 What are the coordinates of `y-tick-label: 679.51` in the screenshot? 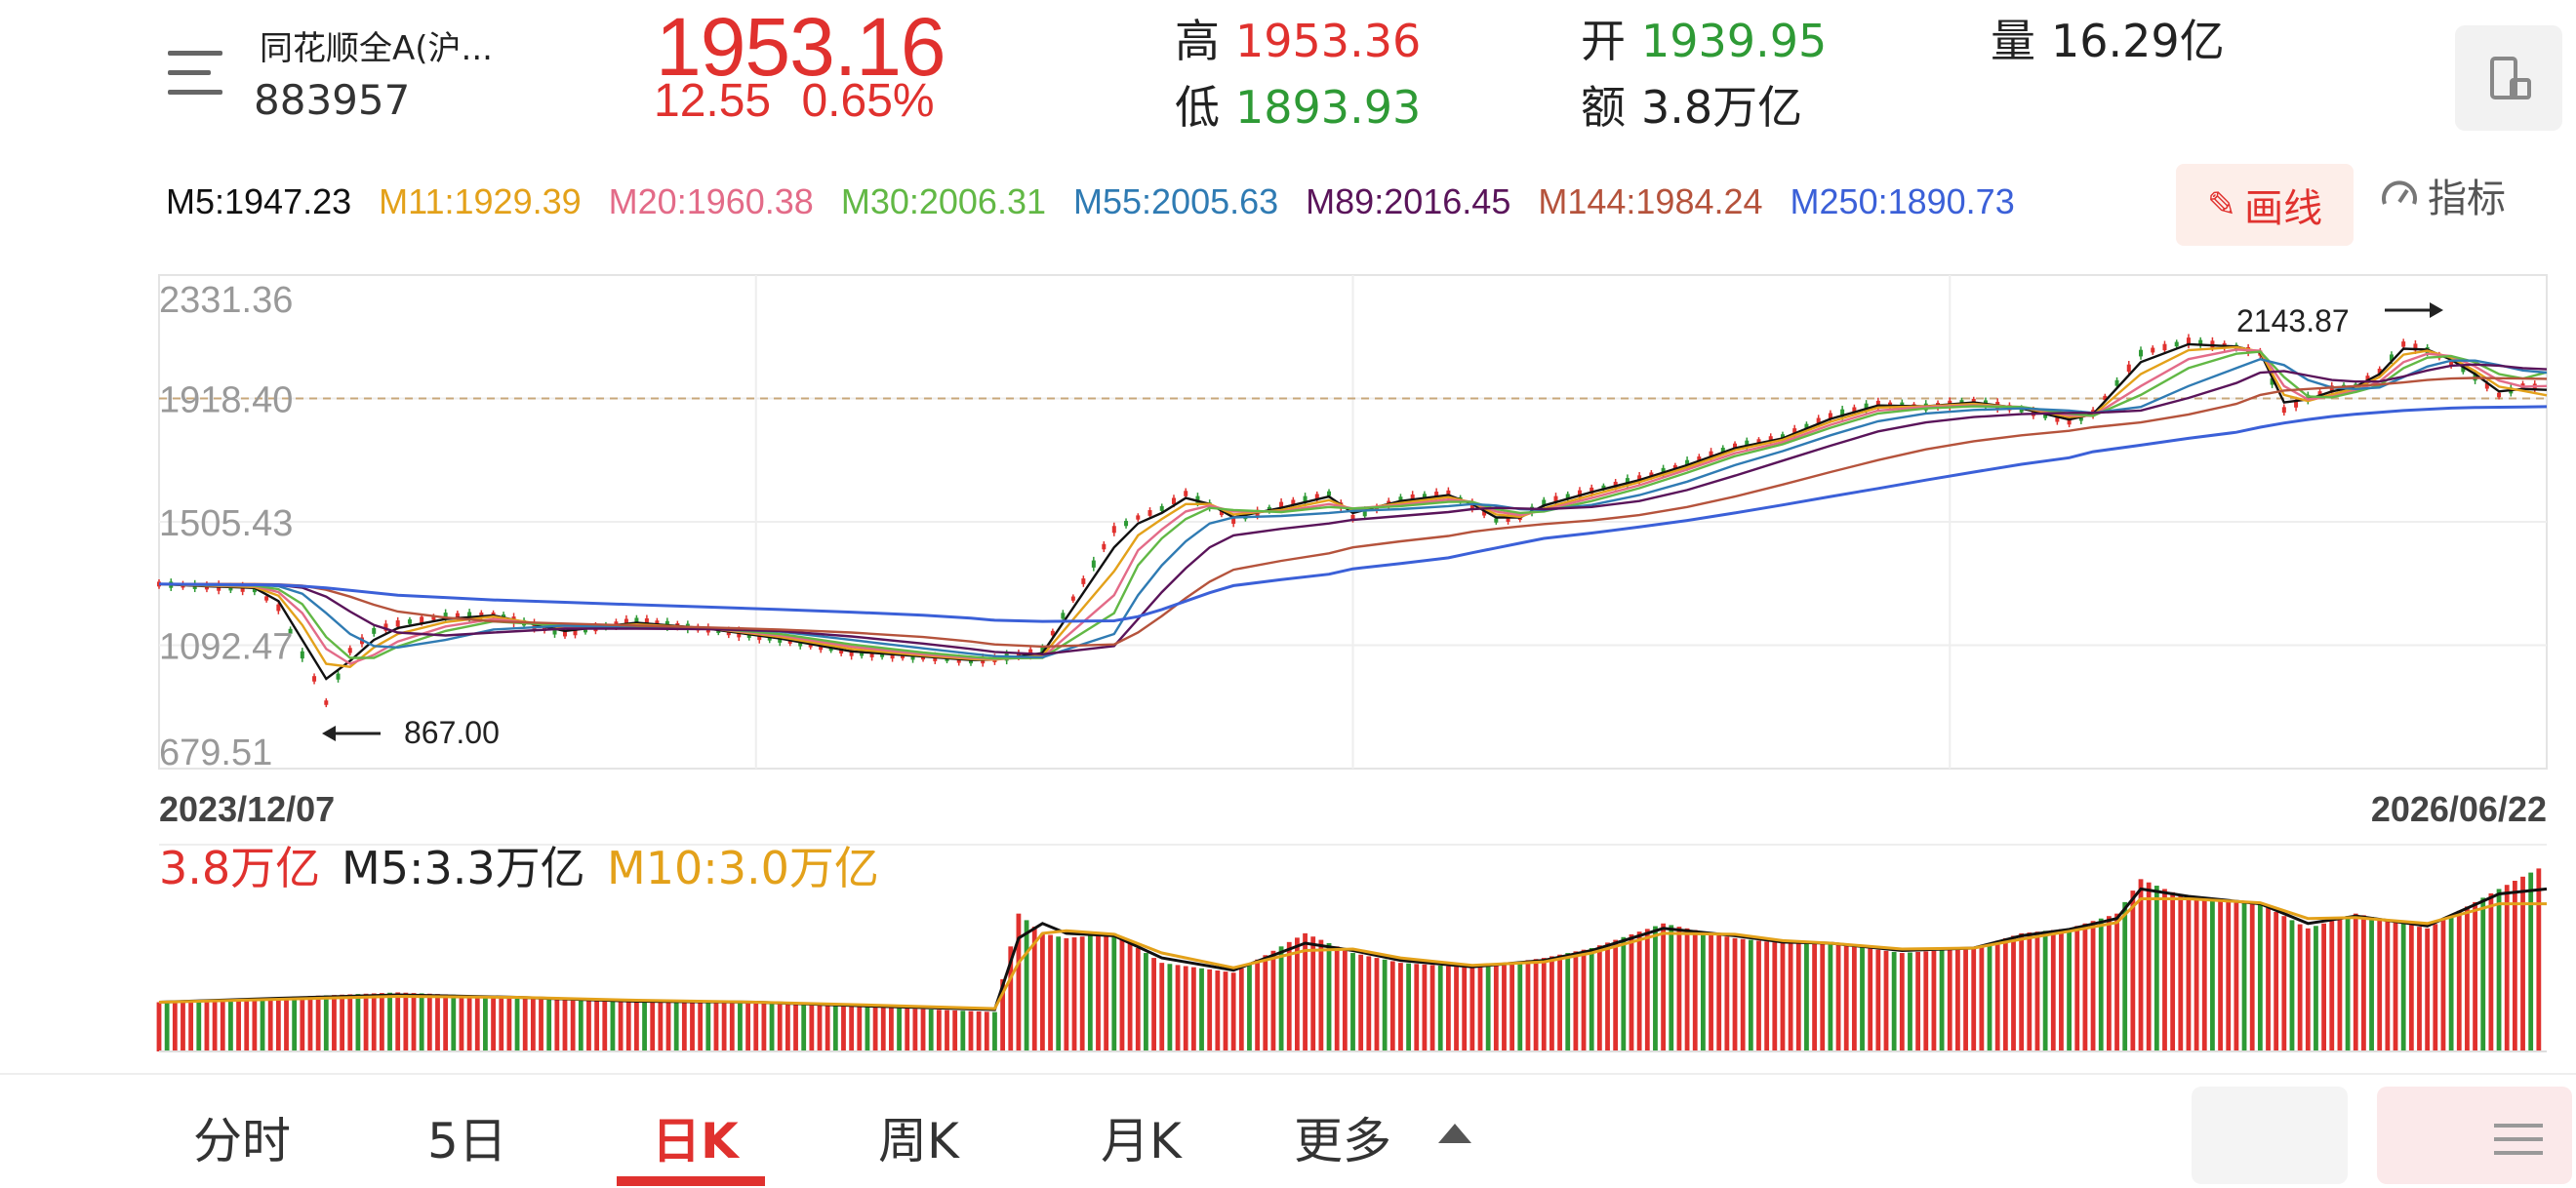 It's located at (215, 753).